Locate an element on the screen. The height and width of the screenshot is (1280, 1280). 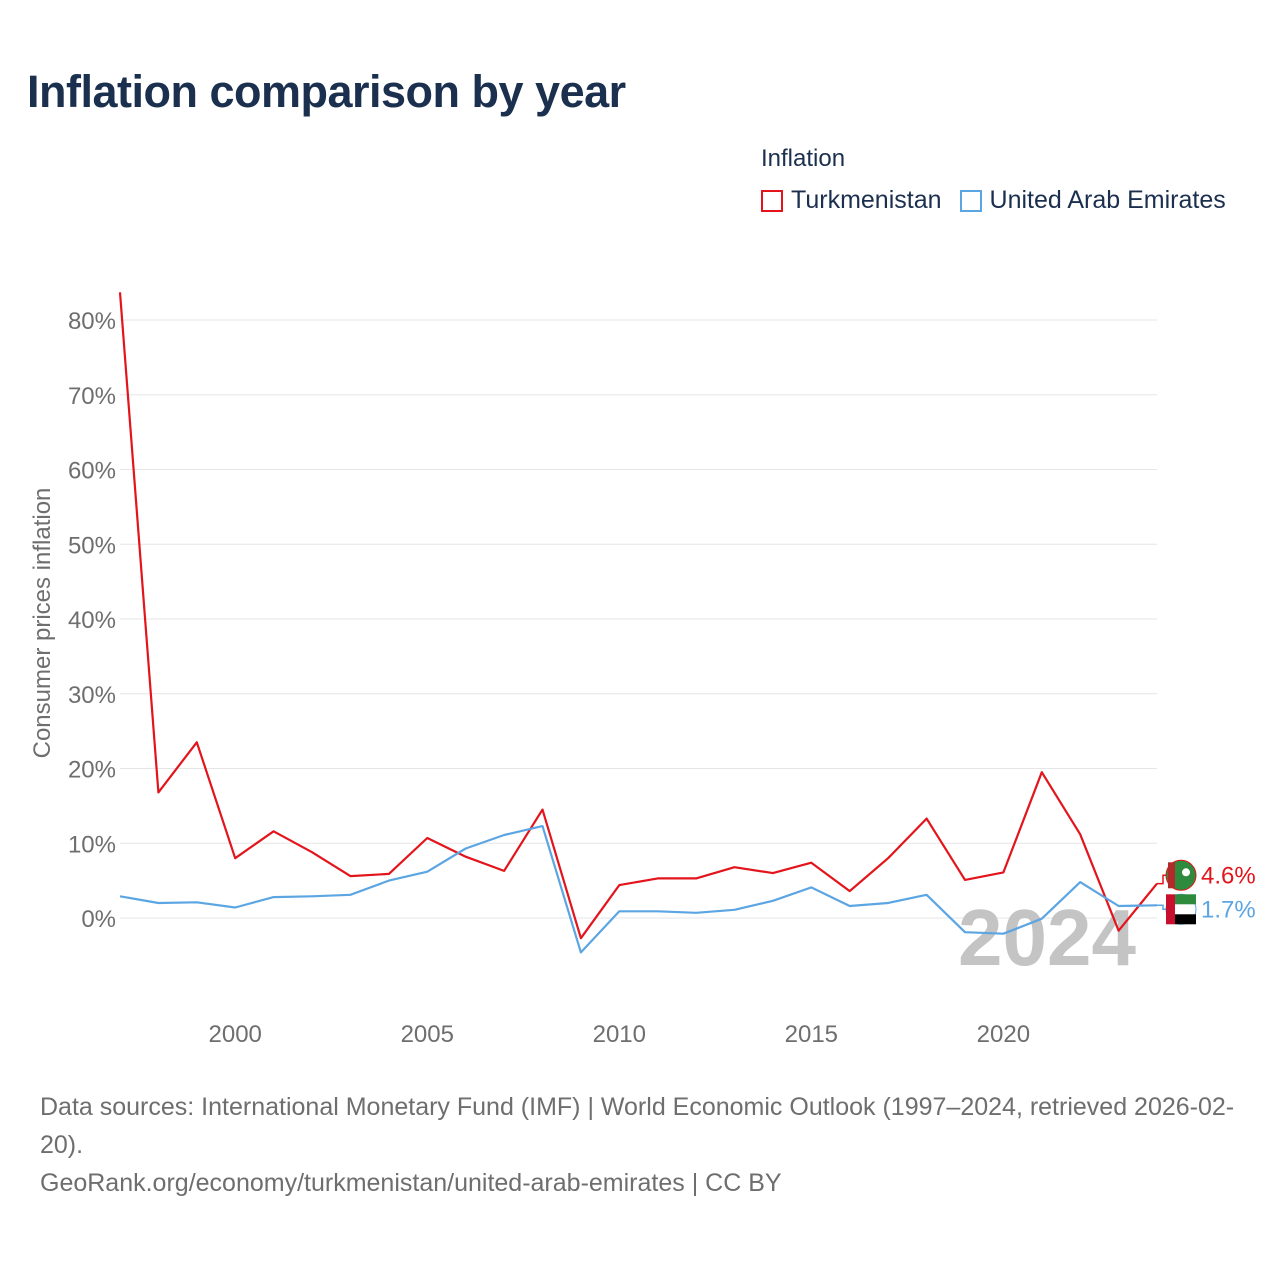
chart-title: Inflation comparison by year is located at coordinates (326, 91).